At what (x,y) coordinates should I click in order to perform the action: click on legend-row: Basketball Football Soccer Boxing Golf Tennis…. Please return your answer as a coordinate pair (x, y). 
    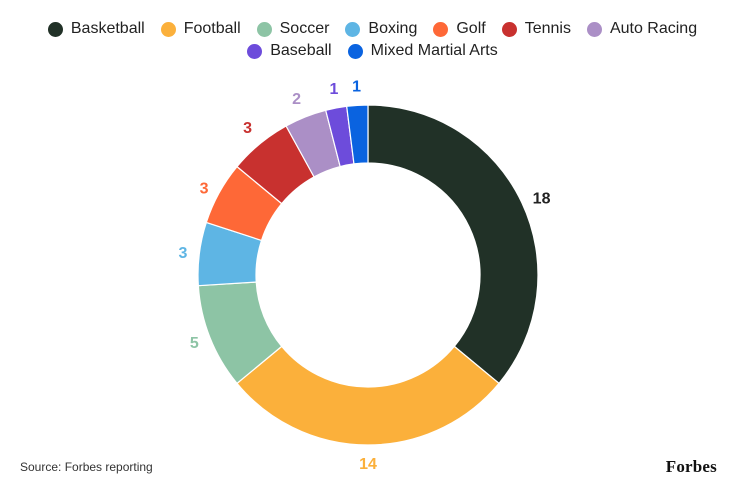
    Looking at the image, I should click on (372, 29).